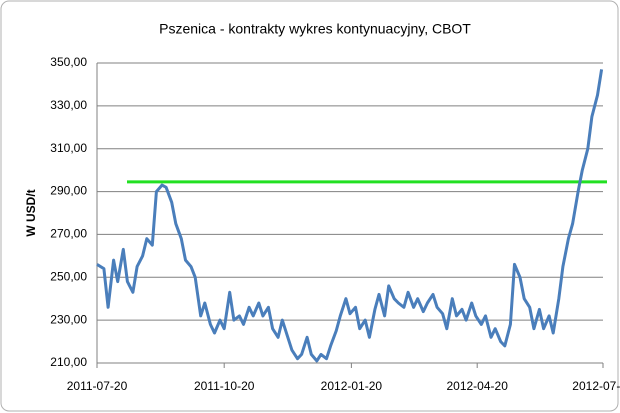 This screenshot has height=413, width=620. Describe the element at coordinates (31, 212) in the screenshot. I see `y-axis-label: W USD/t` at that location.